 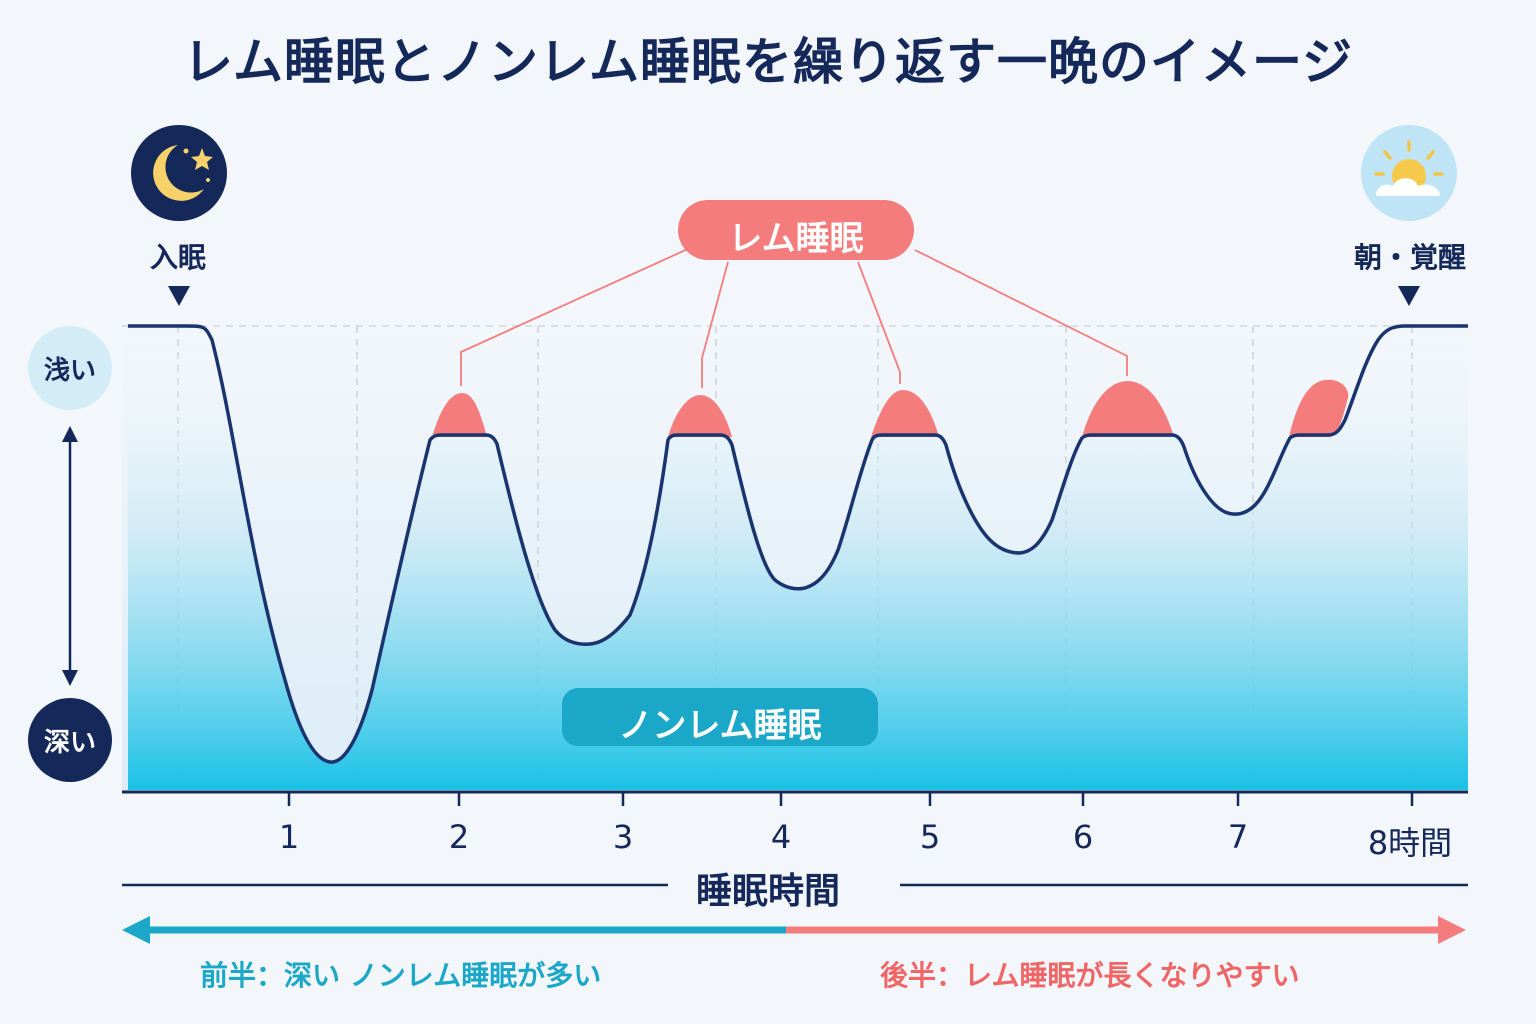 I want to click on page-title: レム睡眠とノンレム睡眠を繰り返す一晩のイメージ, so click(x=768, y=62).